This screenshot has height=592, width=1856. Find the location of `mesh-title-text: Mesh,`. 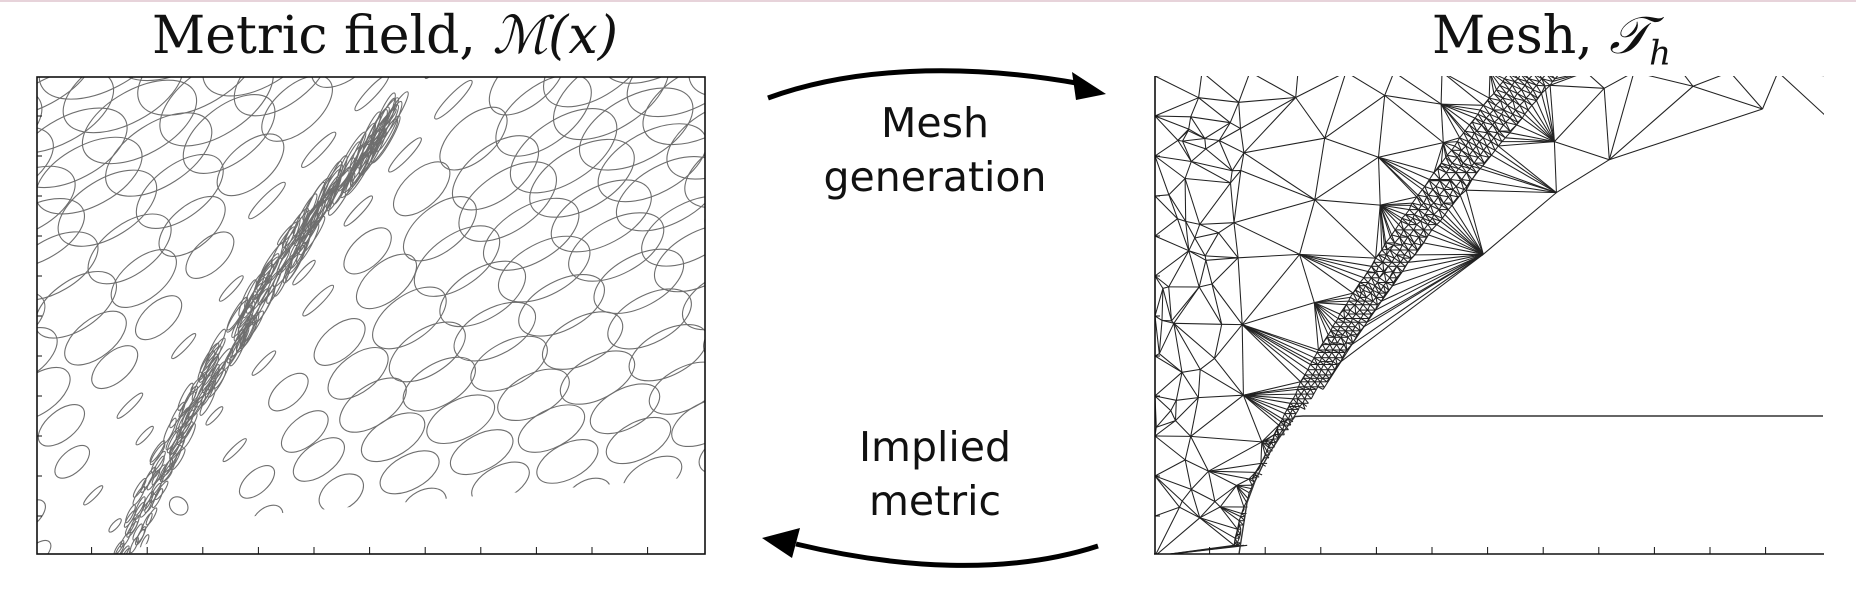

mesh-title-text: Mesh, is located at coordinates (1521, 36).